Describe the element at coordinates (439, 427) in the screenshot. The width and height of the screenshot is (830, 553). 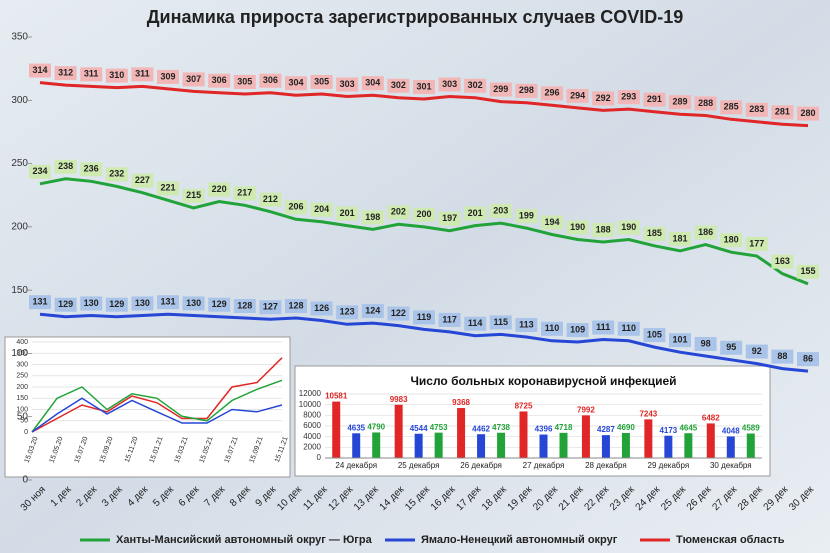
I see `data-label: 4753` at that location.